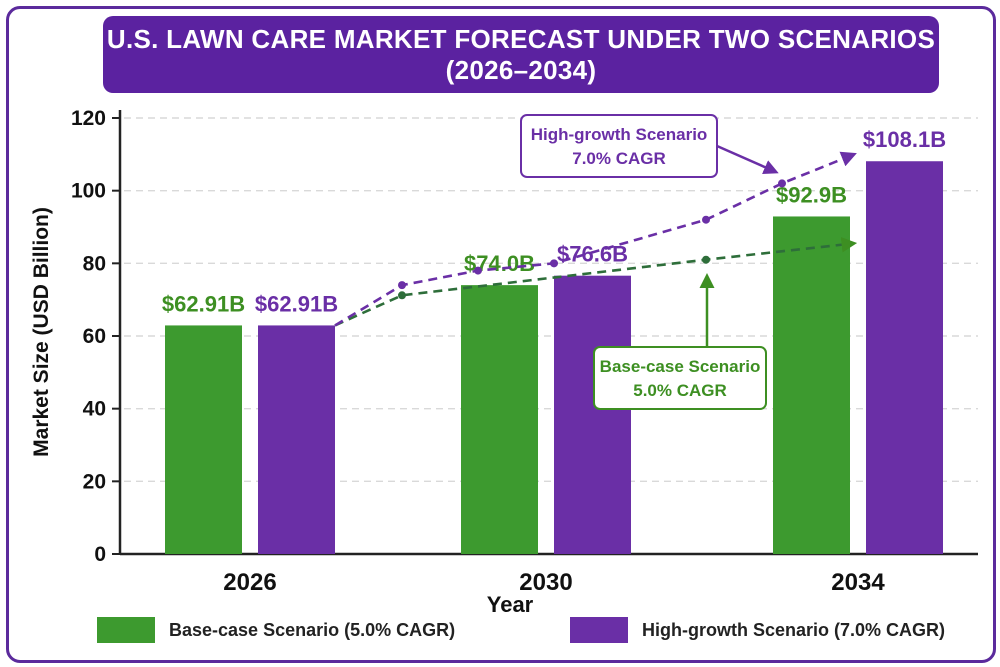 This screenshot has width=1000, height=667. I want to click on bar-high-2034, so click(904, 357).